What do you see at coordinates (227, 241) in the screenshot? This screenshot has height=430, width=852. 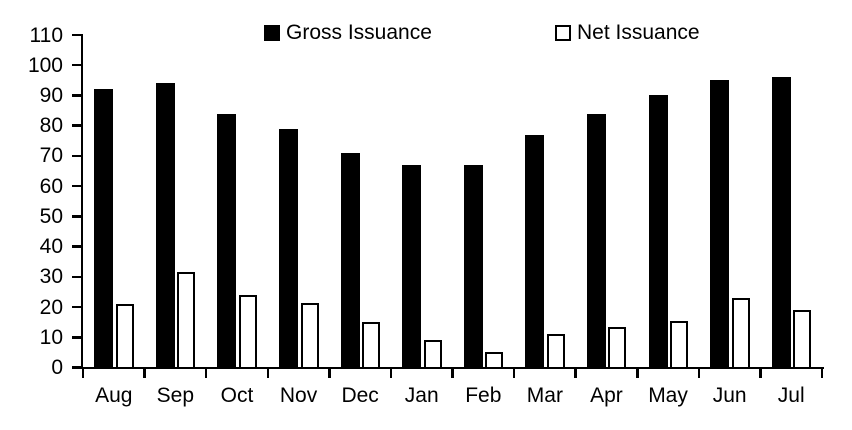 I see `gross-bar-oct` at bounding box center [227, 241].